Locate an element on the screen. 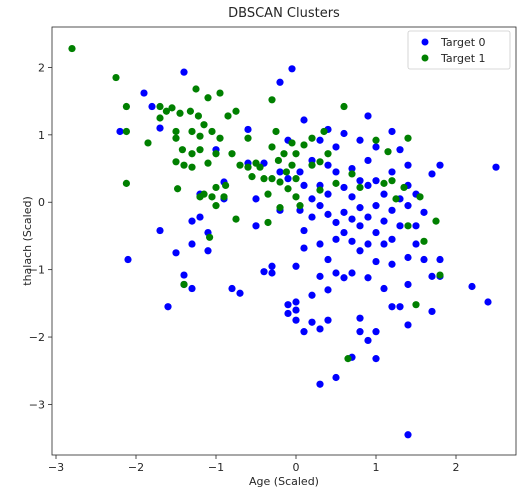 Image resolution: width=522 pixels, height=498 pixels. chart-title: DBSCAN Clusters is located at coordinates (284, 13).